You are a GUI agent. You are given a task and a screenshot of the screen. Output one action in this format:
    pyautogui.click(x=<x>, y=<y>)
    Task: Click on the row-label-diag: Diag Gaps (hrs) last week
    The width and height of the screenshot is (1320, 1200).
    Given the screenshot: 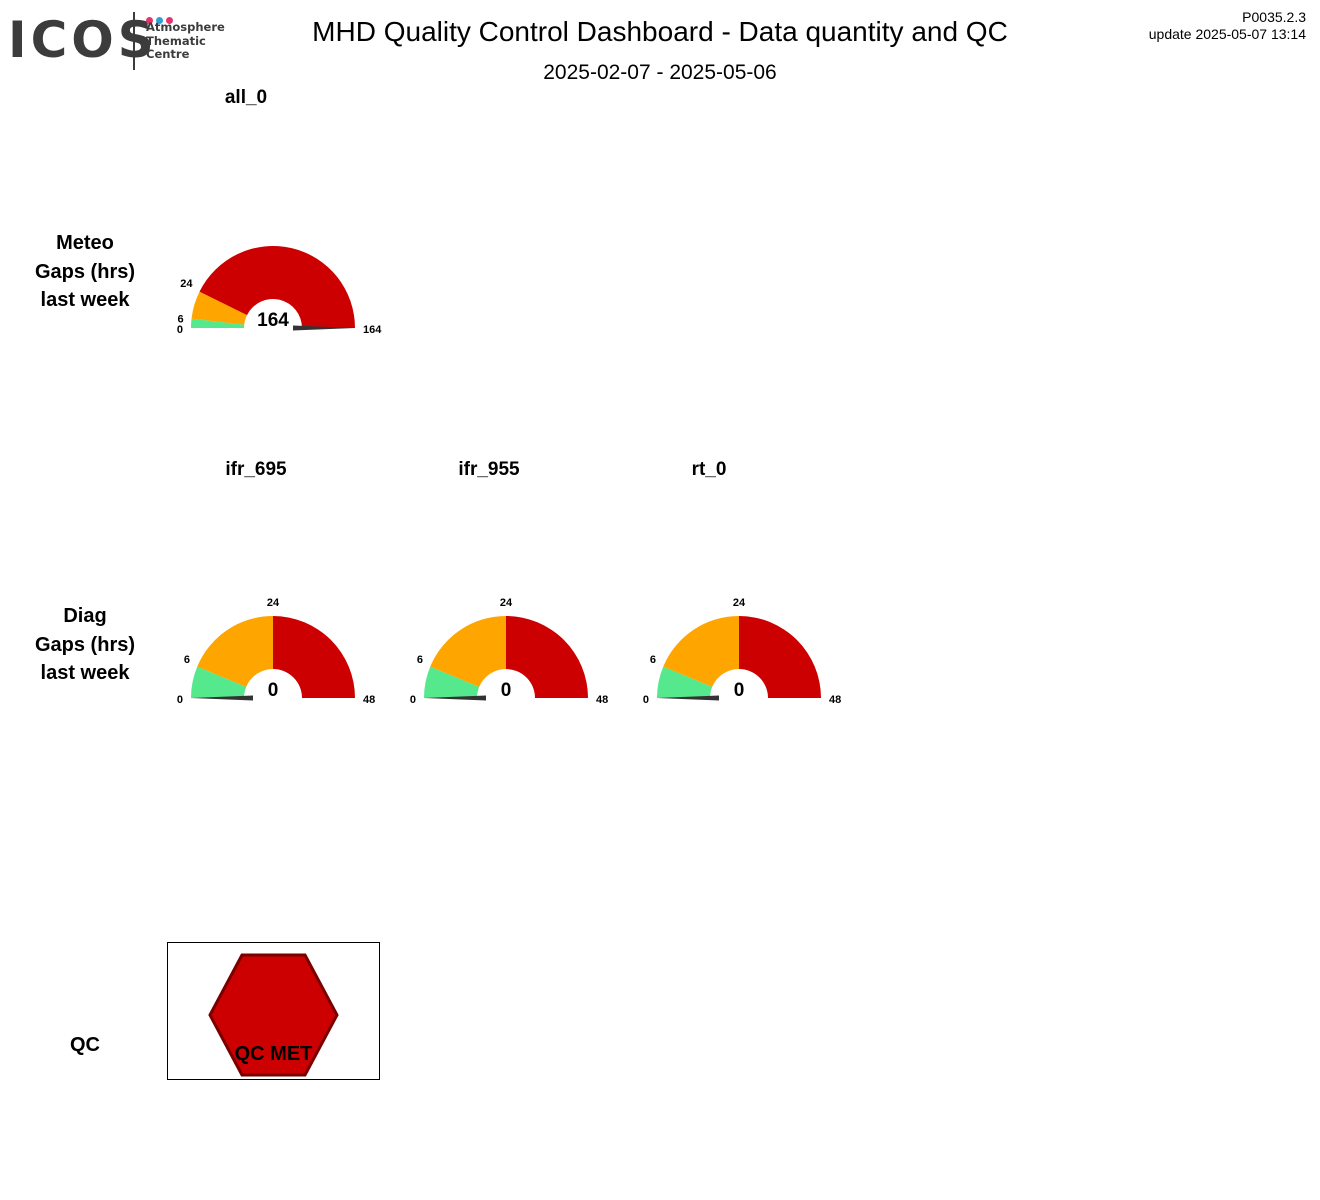 What is the action you would take?
    pyautogui.click(x=85, y=645)
    